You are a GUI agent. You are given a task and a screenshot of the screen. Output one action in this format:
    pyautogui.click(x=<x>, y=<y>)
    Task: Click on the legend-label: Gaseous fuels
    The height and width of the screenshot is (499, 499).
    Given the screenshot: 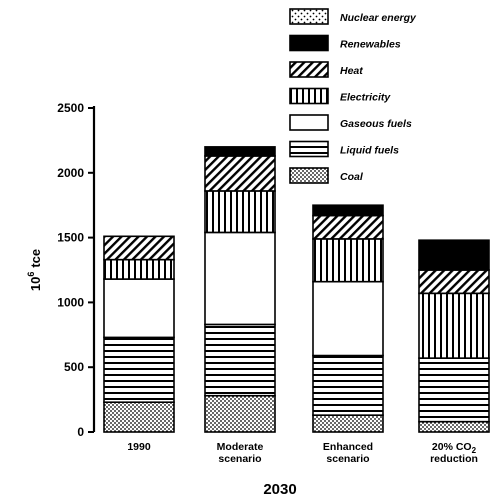 What is the action you would take?
    pyautogui.click(x=376, y=124)
    